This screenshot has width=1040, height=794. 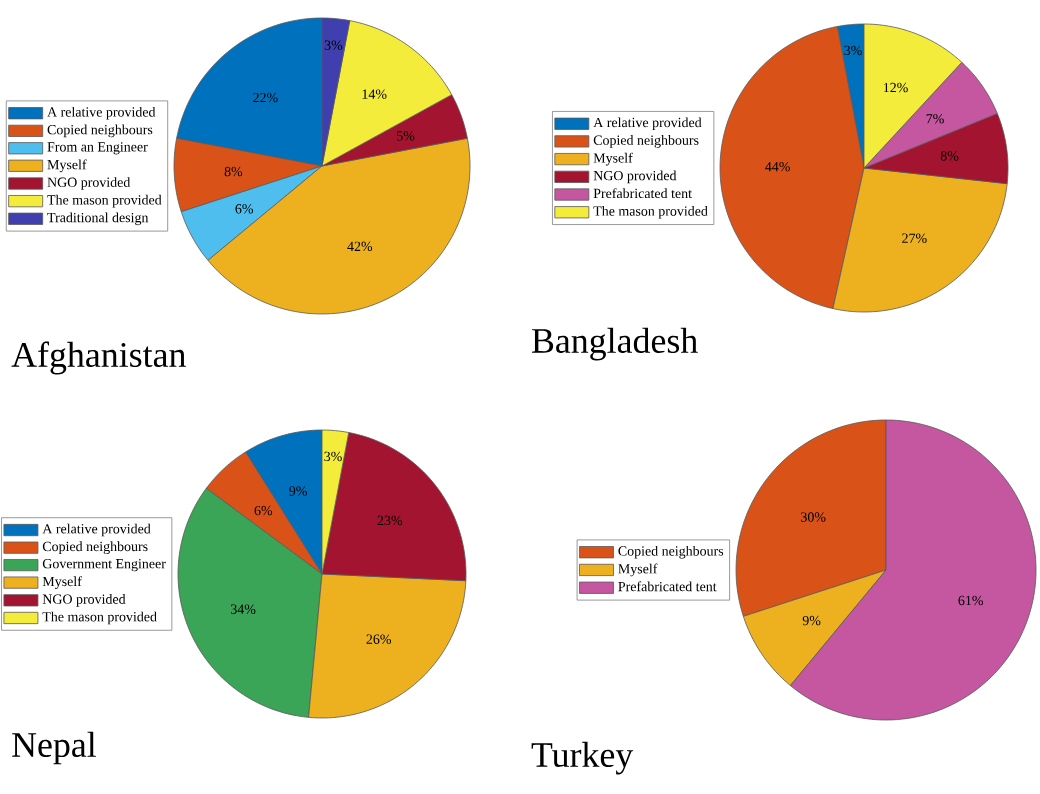 What do you see at coordinates (98, 358) in the screenshot?
I see `text: Afghanistan` at bounding box center [98, 358].